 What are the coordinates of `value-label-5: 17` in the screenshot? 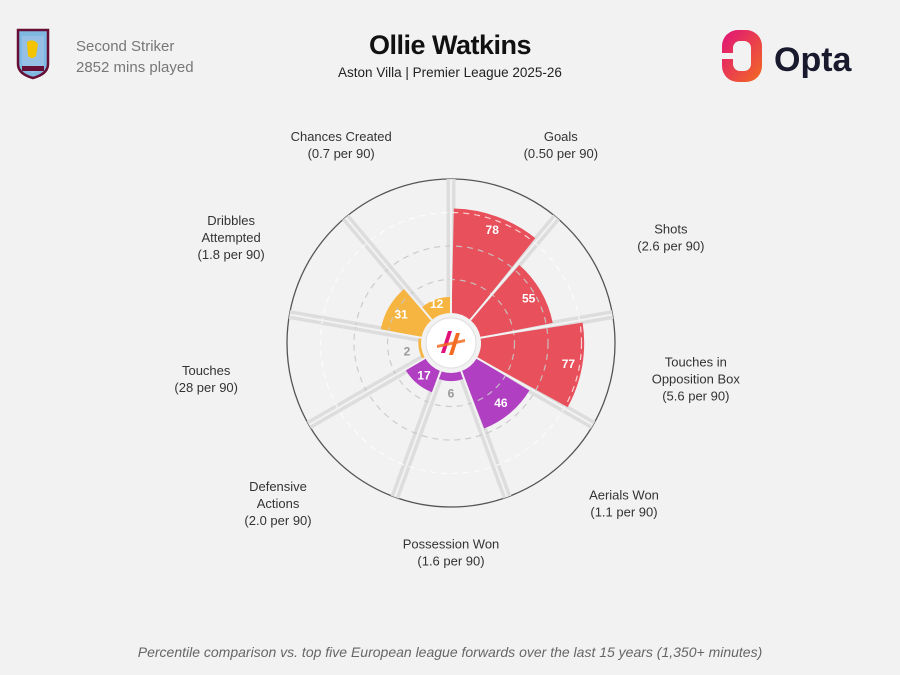 It's located at (424, 376).